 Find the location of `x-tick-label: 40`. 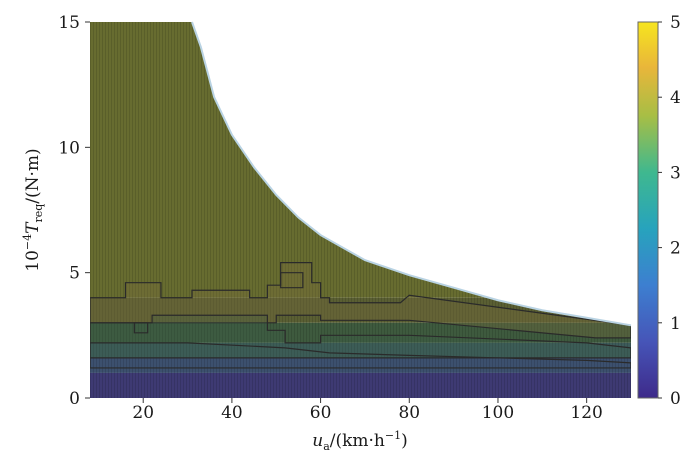

x-tick-label: 40 is located at coordinates (232, 413).